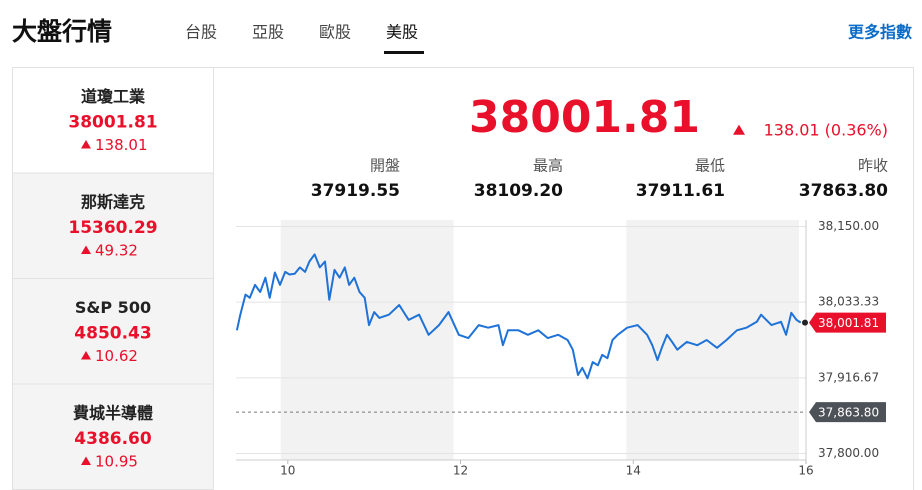 The image size is (922, 490). Describe the element at coordinates (385, 166) in the screenshot. I see `stat-label: 開盤` at that location.